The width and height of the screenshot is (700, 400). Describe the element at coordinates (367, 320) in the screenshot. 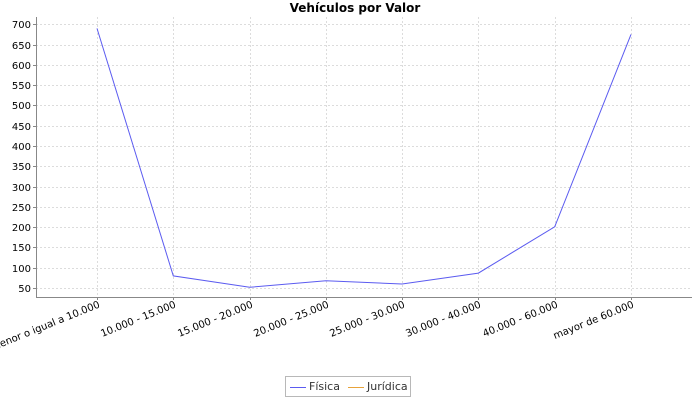

I see `x-tick-label: 25.000 - 30.000` at that location.